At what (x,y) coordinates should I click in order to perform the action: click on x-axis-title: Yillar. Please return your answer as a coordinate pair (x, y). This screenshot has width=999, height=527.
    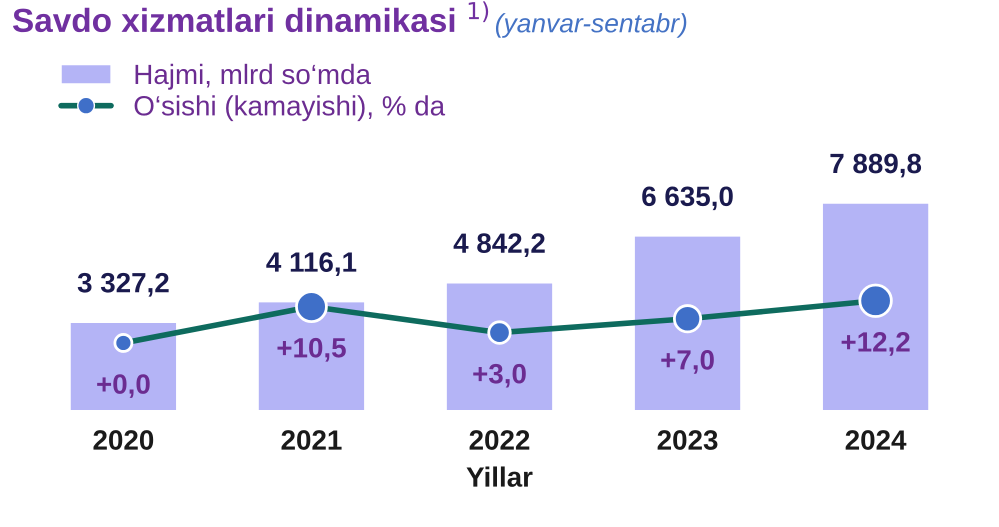
    Looking at the image, I should click on (499, 476).